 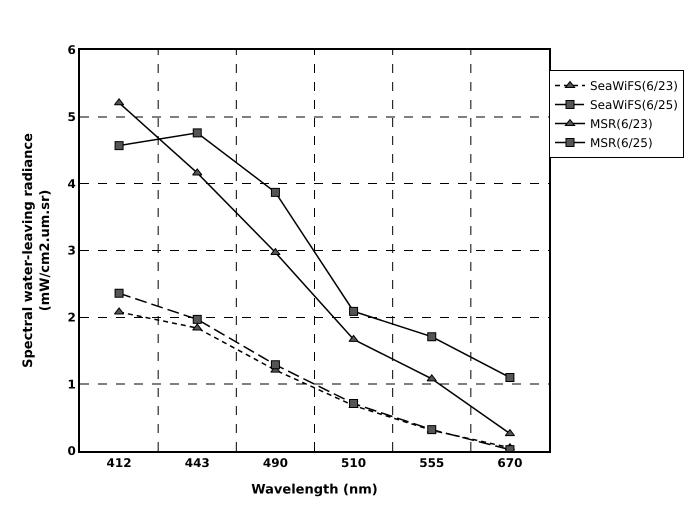 I want to click on x-tick-label: 670, so click(x=509, y=463).